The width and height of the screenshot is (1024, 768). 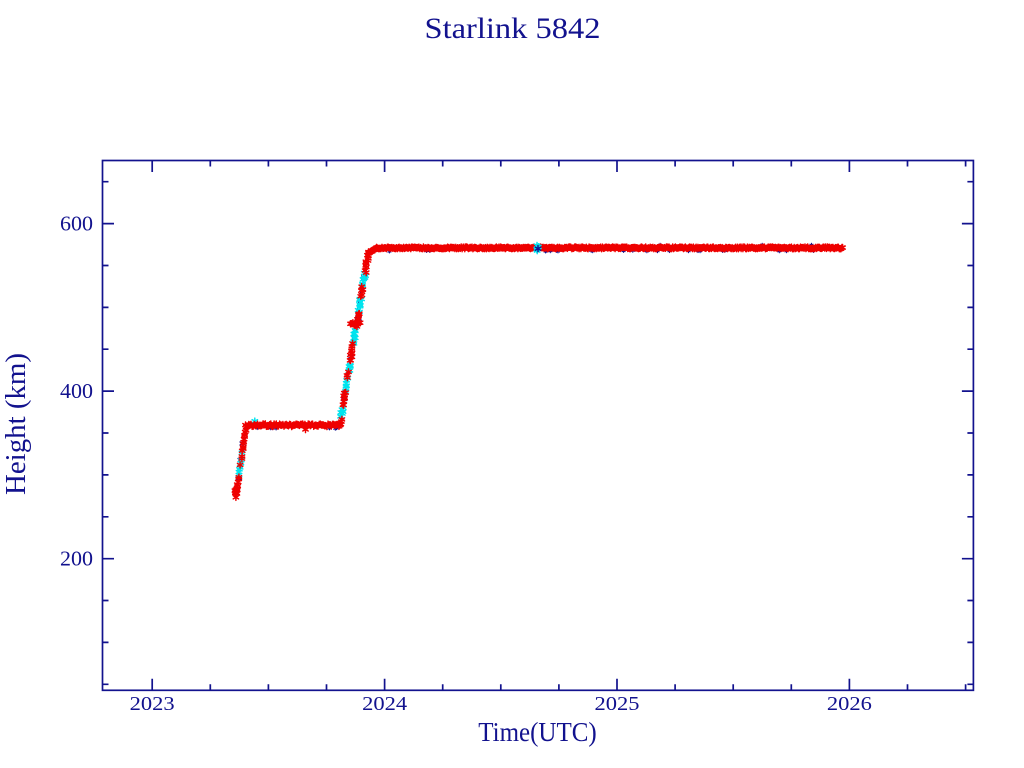 What do you see at coordinates (537, 731) in the screenshot?
I see `svg-text: Time(UTC)` at bounding box center [537, 731].